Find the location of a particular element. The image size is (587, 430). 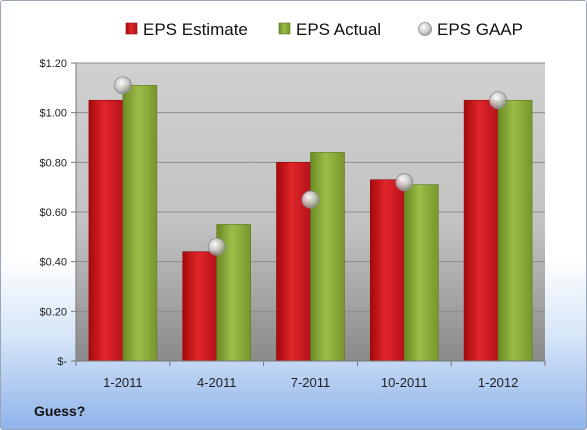

legend-item-eps-actual: EPS Actual is located at coordinates (329, 29).